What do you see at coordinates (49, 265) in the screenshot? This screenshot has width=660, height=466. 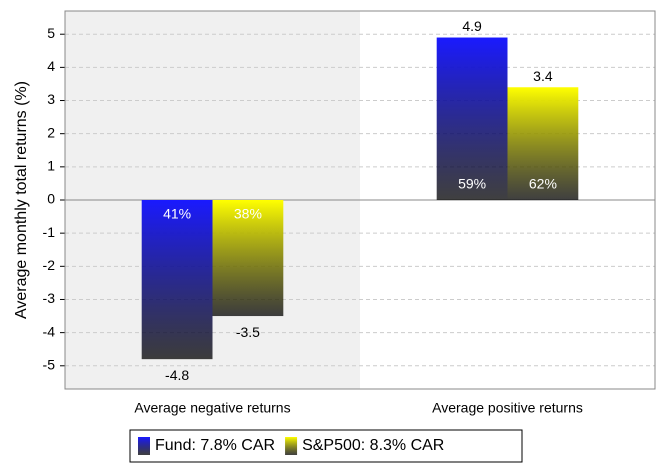 I see `y-tick-label: -2` at bounding box center [49, 265].